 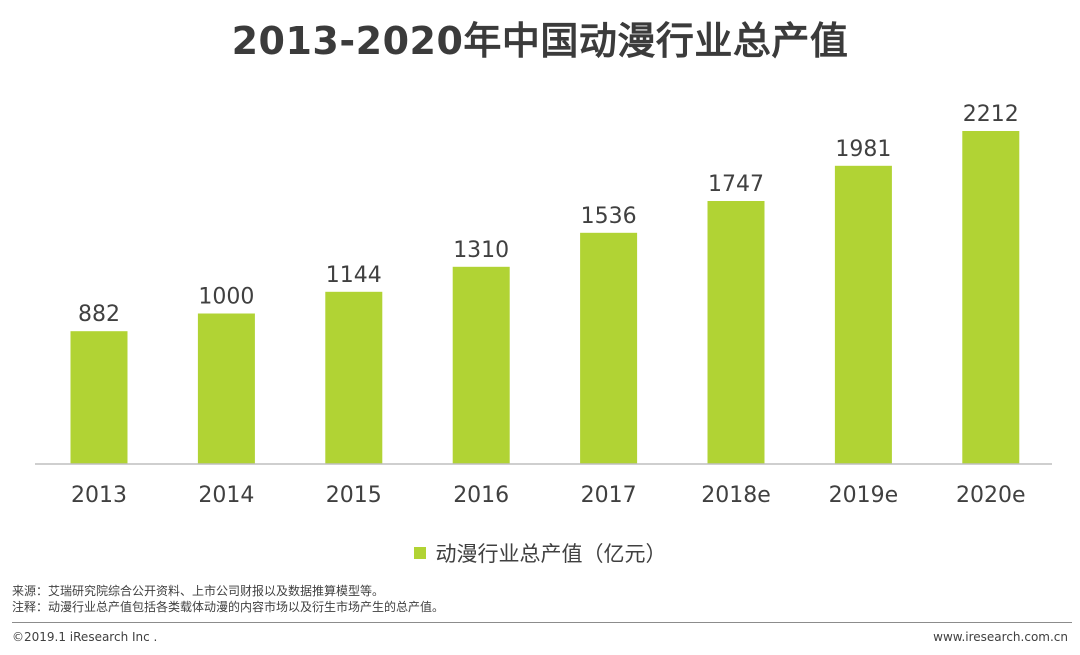 I want to click on bar-2015, so click(x=354, y=377).